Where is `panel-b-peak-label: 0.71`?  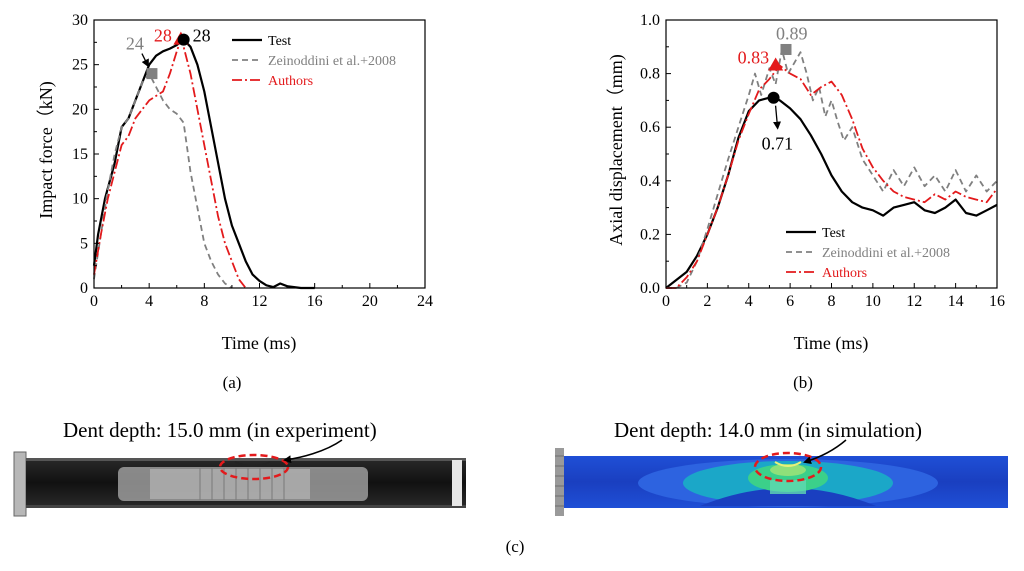
panel-b-peak-label: 0.71 is located at coordinates (778, 144).